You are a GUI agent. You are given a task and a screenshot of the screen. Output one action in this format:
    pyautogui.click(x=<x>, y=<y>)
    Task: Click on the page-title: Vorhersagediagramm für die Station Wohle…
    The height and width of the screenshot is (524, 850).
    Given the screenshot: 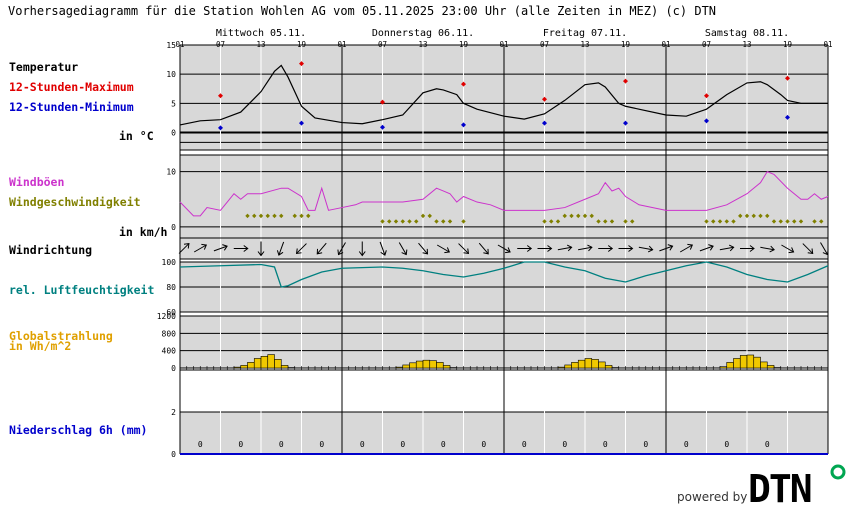 What is the action you would take?
    pyautogui.click(x=362, y=11)
    